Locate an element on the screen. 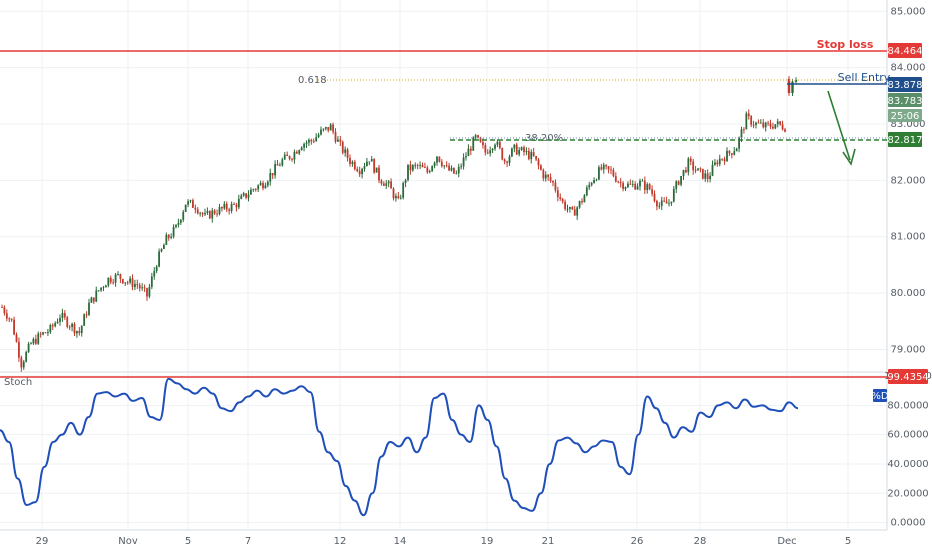 This screenshot has height=550, width=932. stop-loss-label: Stop loss is located at coordinates (845, 44).